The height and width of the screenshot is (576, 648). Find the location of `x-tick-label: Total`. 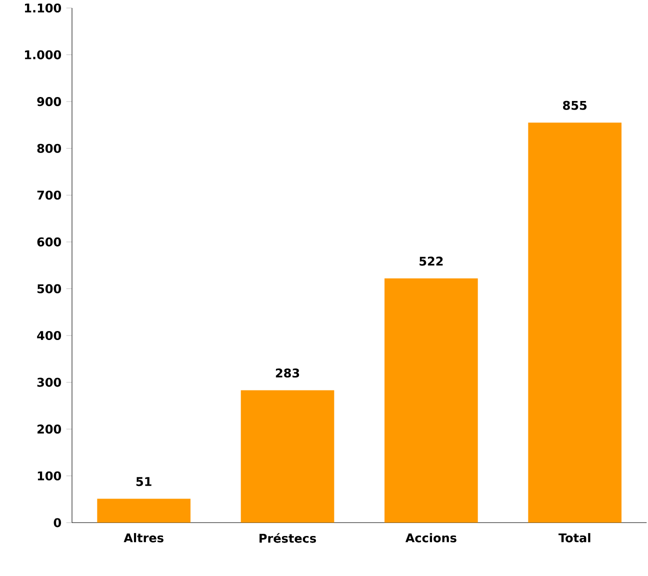

x-tick-label: Total is located at coordinates (574, 537).